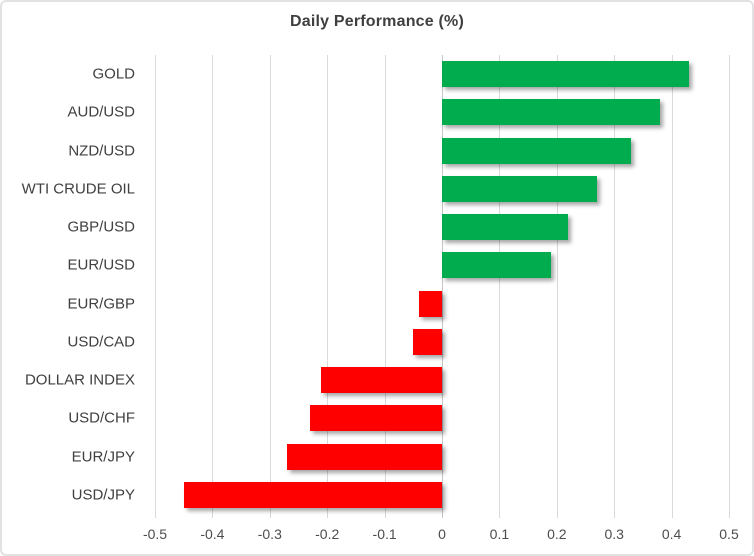  I want to click on category-label: EUR/JPY, so click(103, 457).